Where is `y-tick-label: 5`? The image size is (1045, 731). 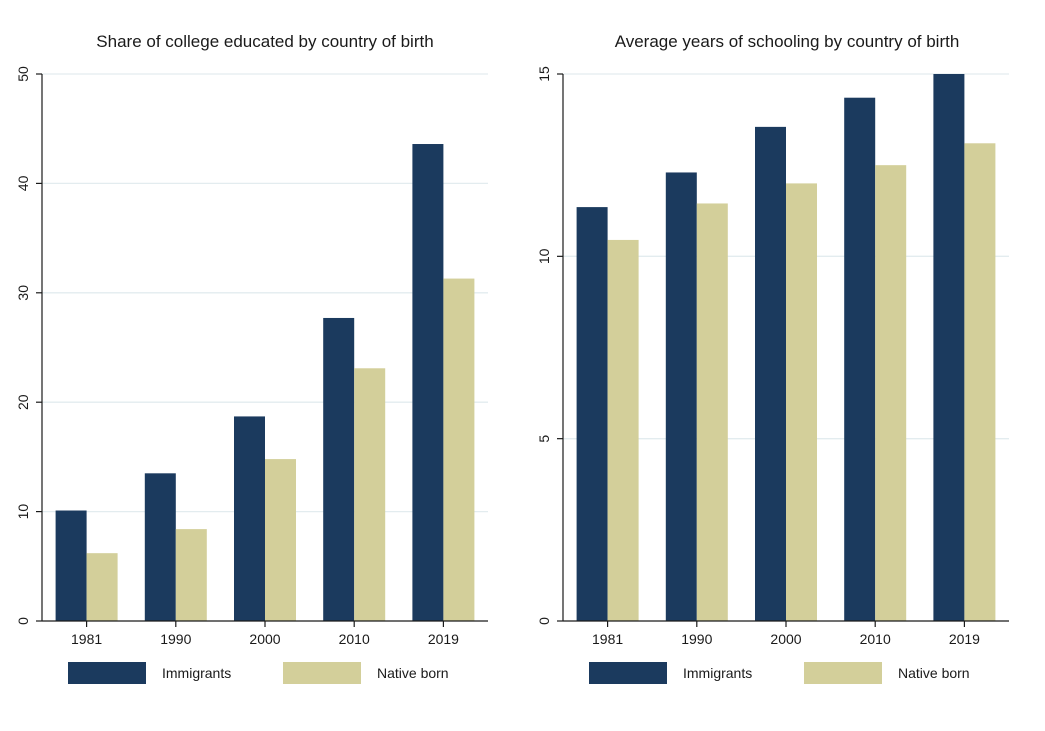 y-tick-label: 5 is located at coordinates (544, 439).